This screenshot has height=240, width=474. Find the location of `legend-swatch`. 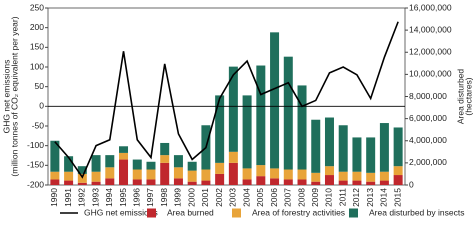

legend-swatch is located at coordinates (353, 213).